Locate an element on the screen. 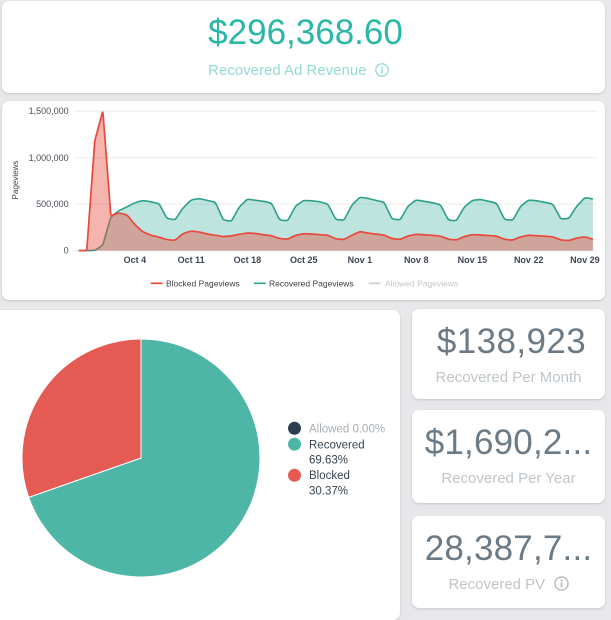  svg-text: Pageviews is located at coordinates (15, 180).